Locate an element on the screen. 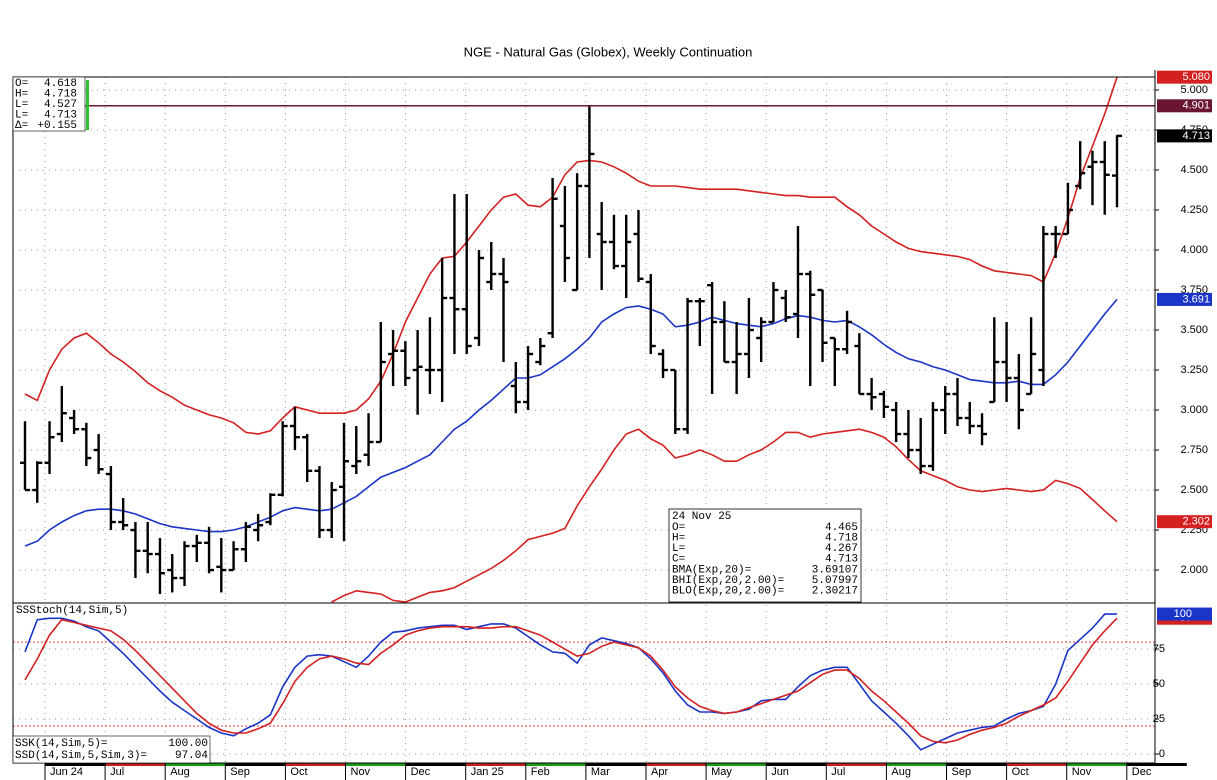 The height and width of the screenshot is (780, 1217). info-label: BHI(Exp,20,2.00)= is located at coordinates (728, 581).